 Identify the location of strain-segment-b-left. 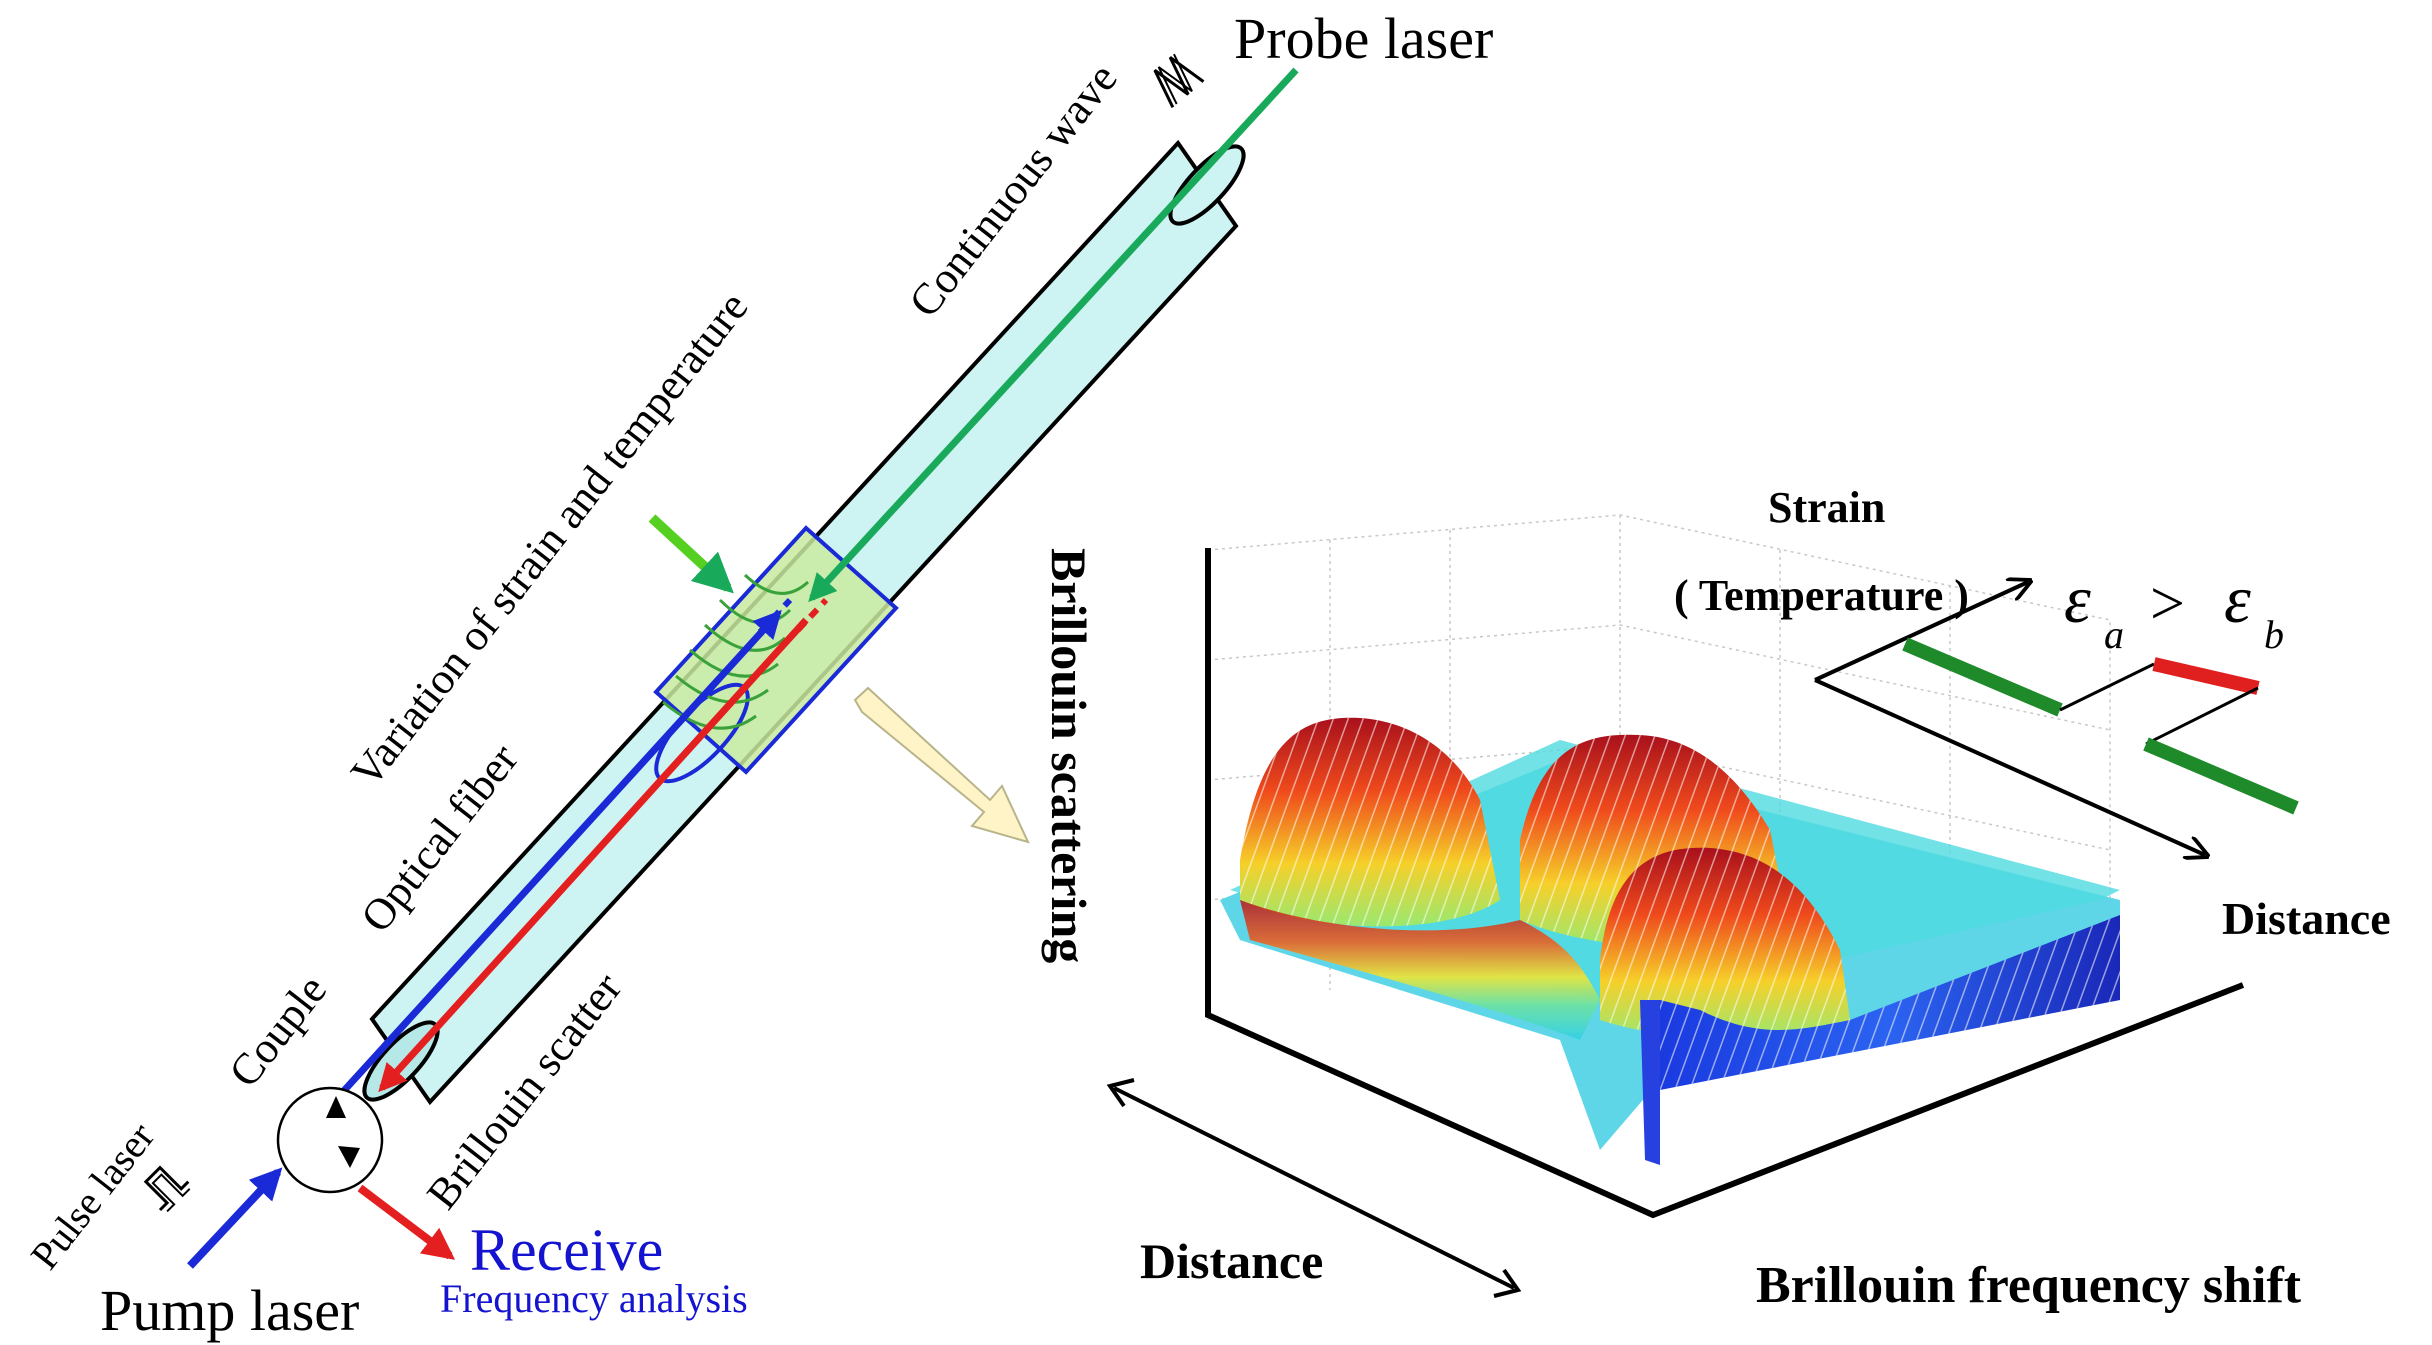
(1982, 677).